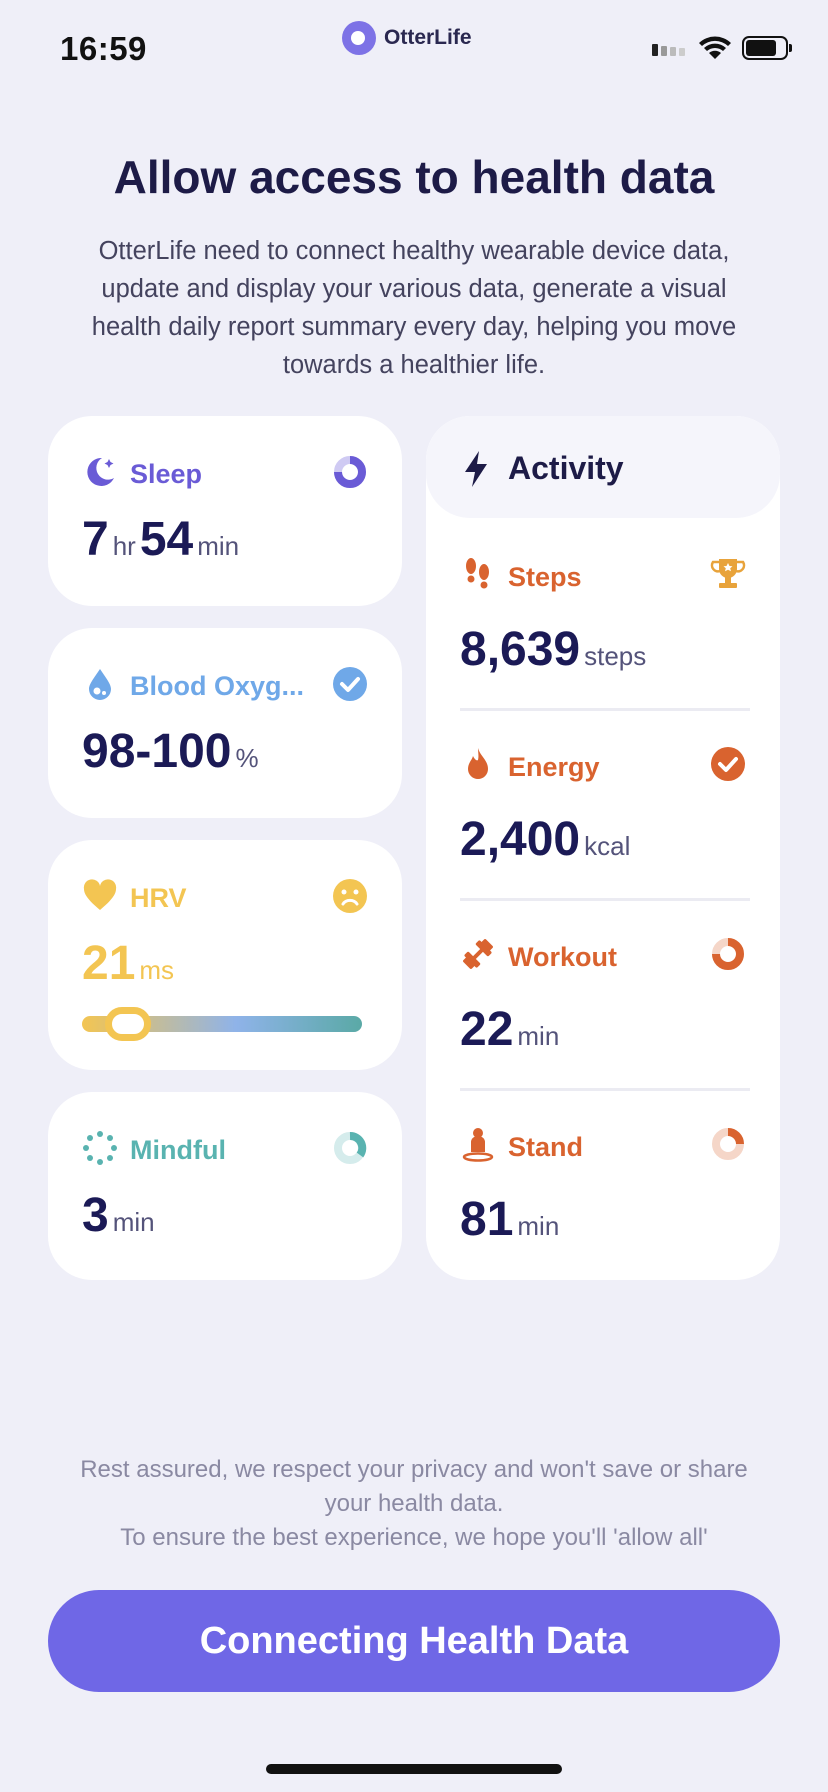  I want to click on hrv-value: 21 ms, so click(130, 963).